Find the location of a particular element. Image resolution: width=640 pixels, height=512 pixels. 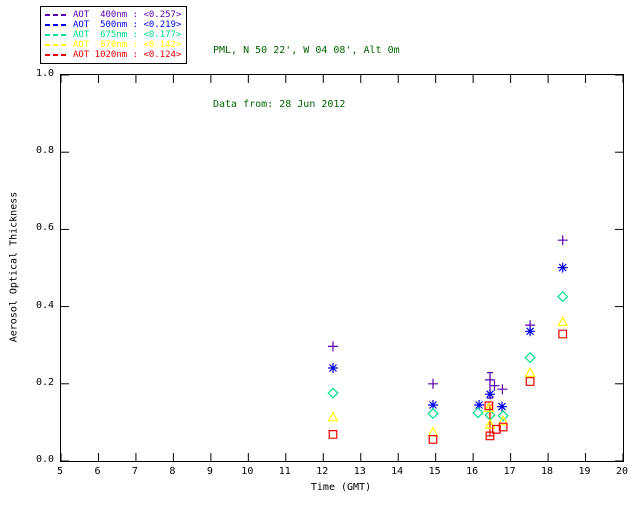

x-tick-label: 8 is located at coordinates (172, 471).